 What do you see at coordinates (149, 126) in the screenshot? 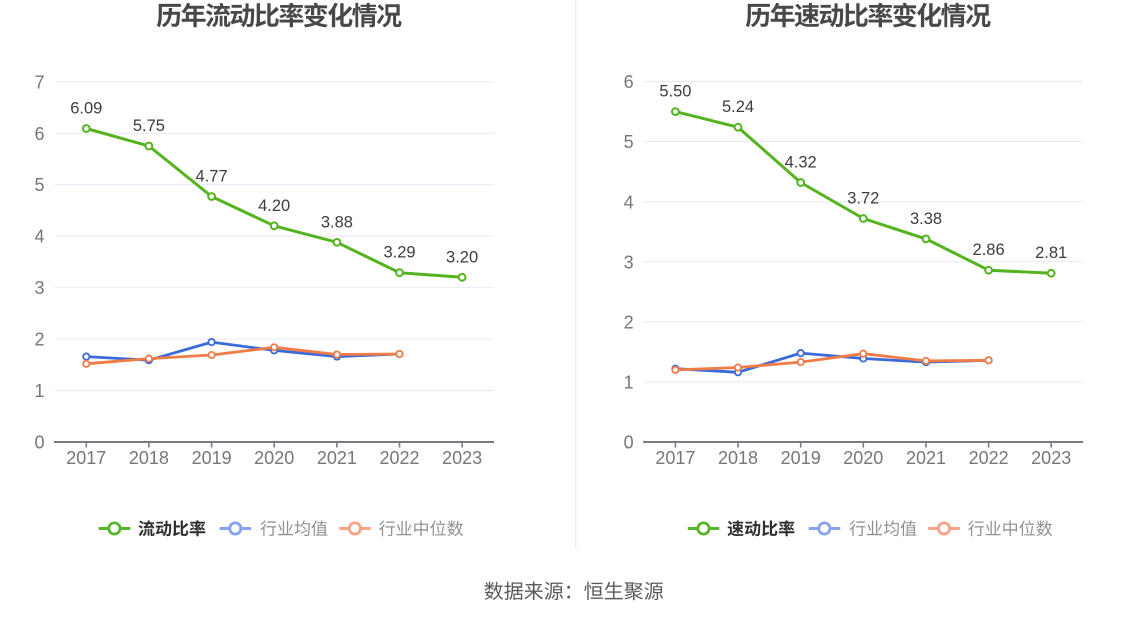
I see `svg-text: 5.75` at bounding box center [149, 126].